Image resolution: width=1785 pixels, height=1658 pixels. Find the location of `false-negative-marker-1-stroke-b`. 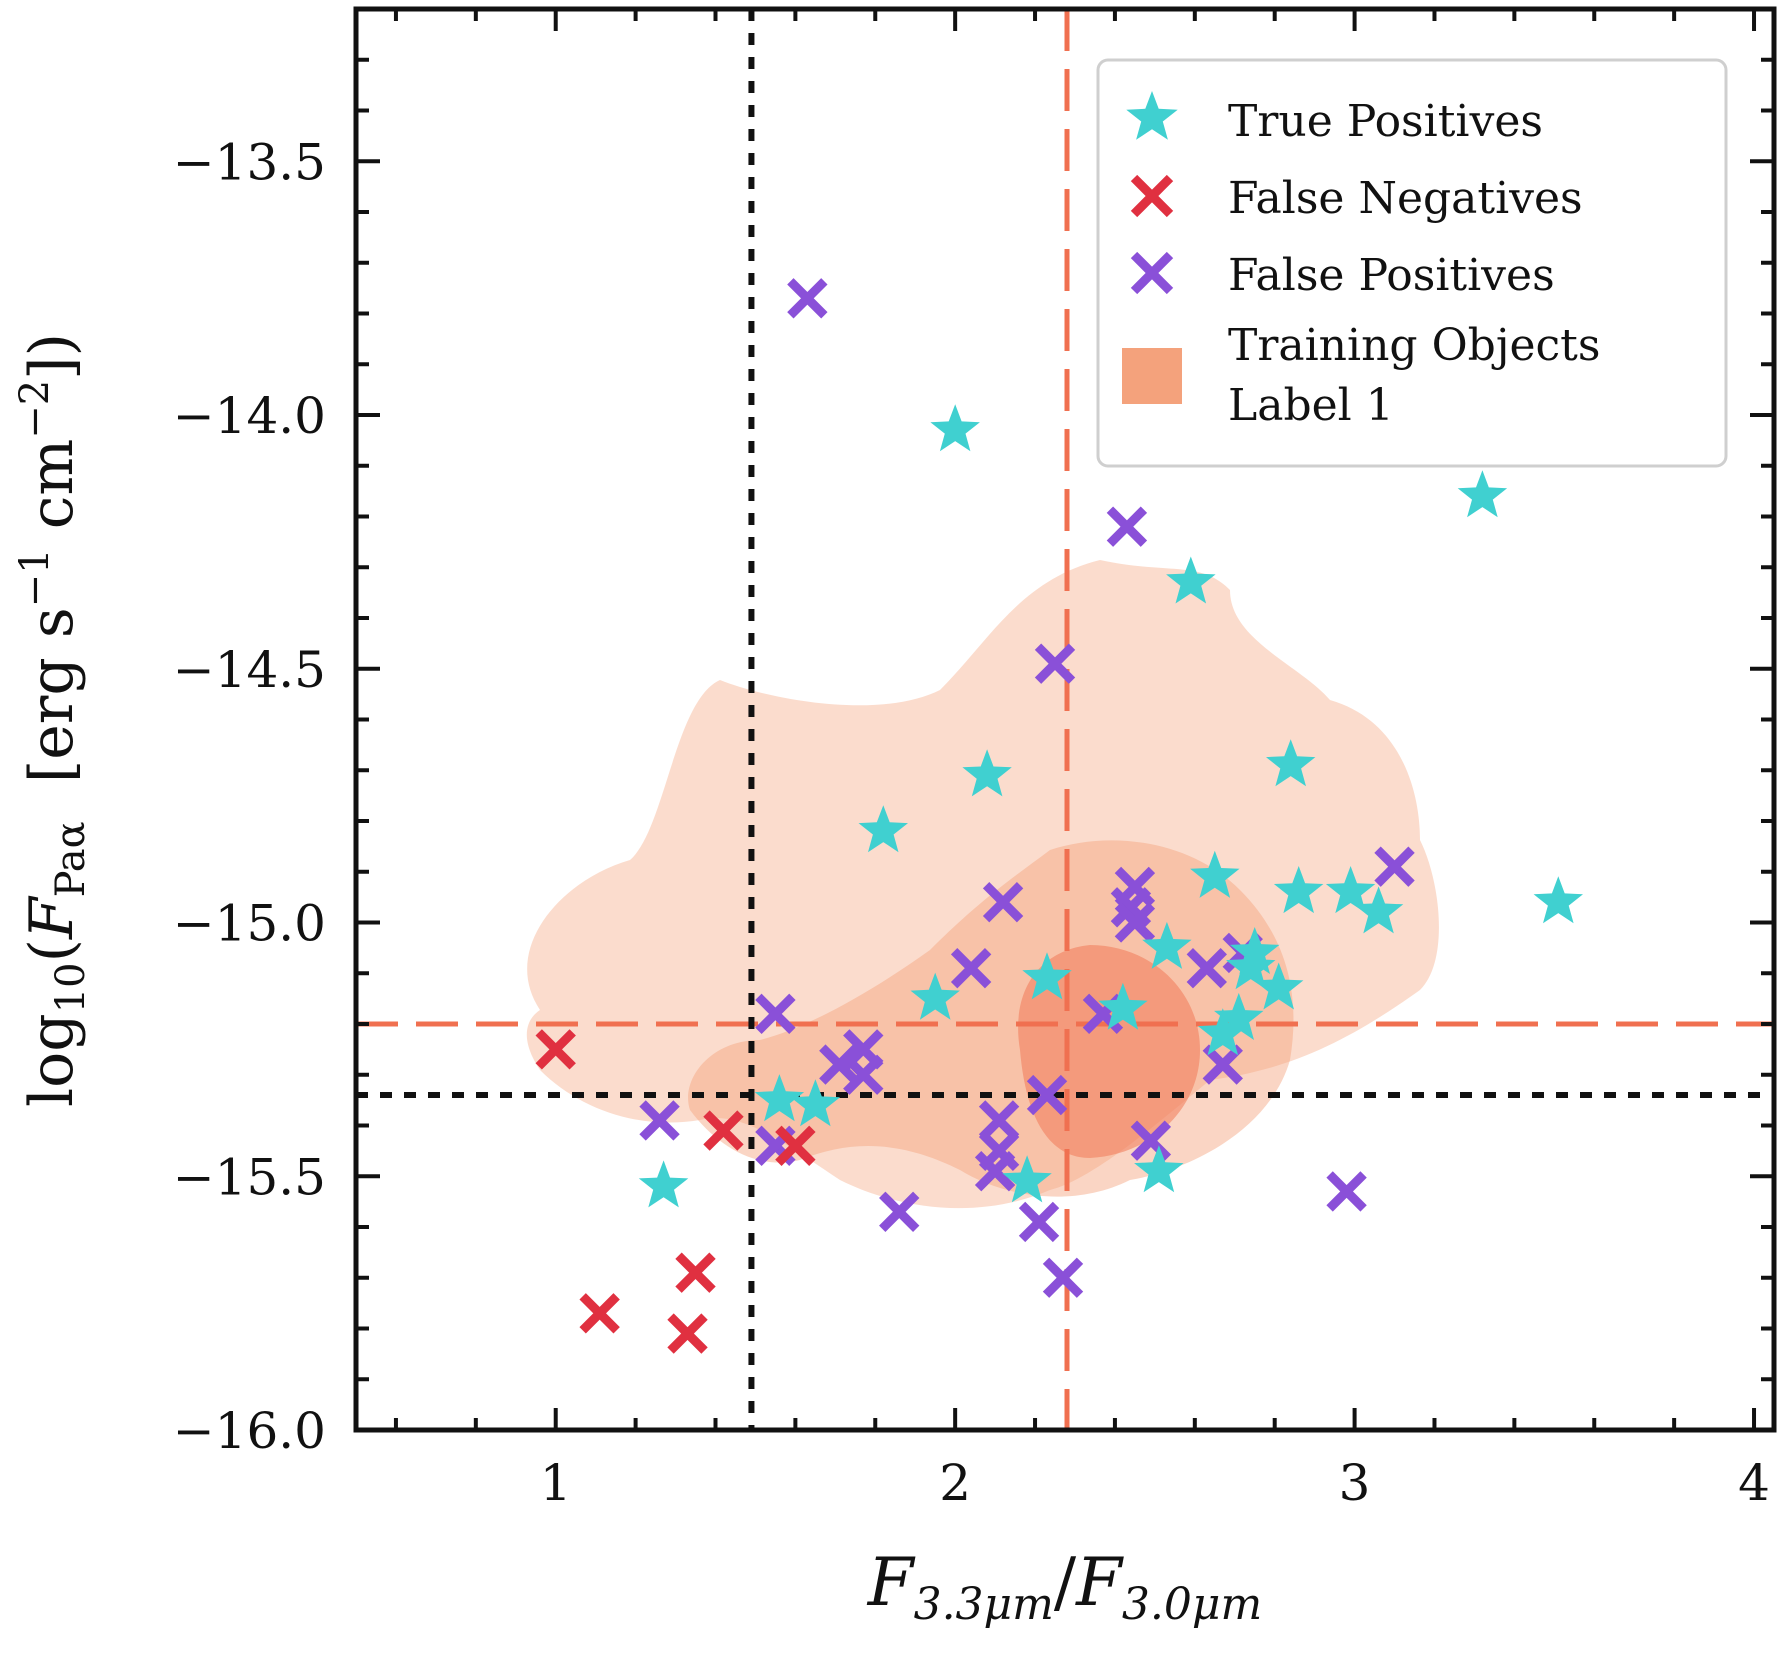

false-negative-marker-1-stroke-b is located at coordinates (723, 1130).